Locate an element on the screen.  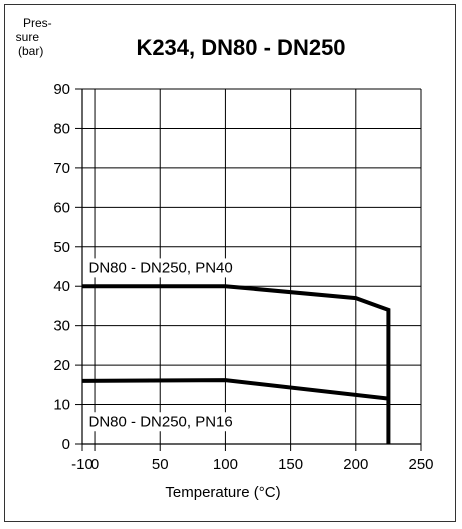
x-axis-label: Temperature (°C) is located at coordinates (222, 492).